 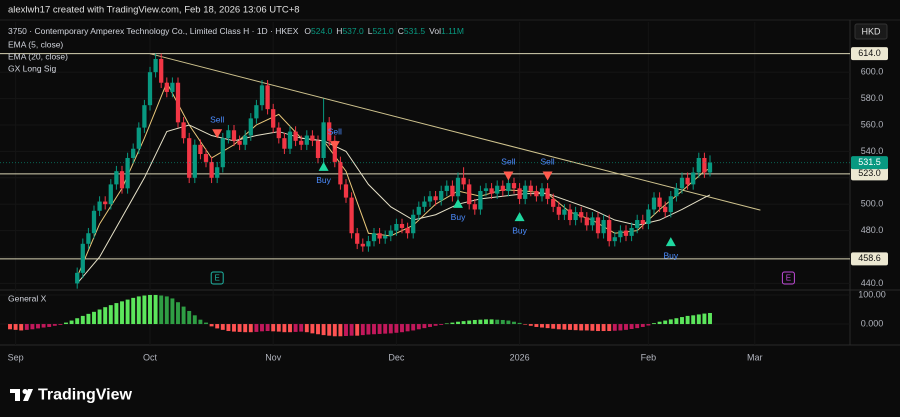 What do you see at coordinates (872, 72) in the screenshot?
I see `y-tick-label: 600.0` at bounding box center [872, 72].